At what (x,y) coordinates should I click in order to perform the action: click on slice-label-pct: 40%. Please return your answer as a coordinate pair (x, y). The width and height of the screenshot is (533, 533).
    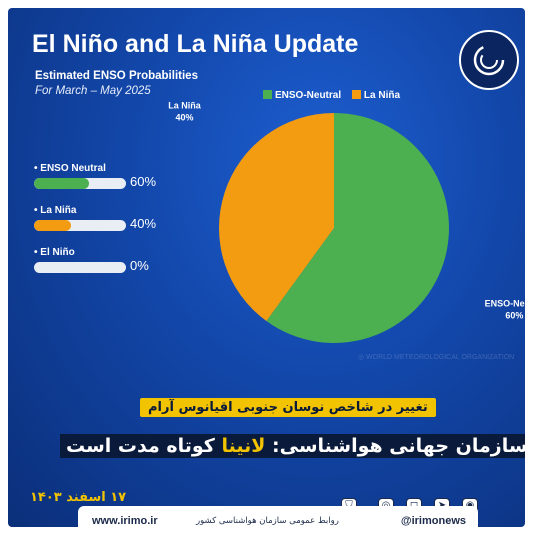
    Looking at the image, I should click on (184, 118).